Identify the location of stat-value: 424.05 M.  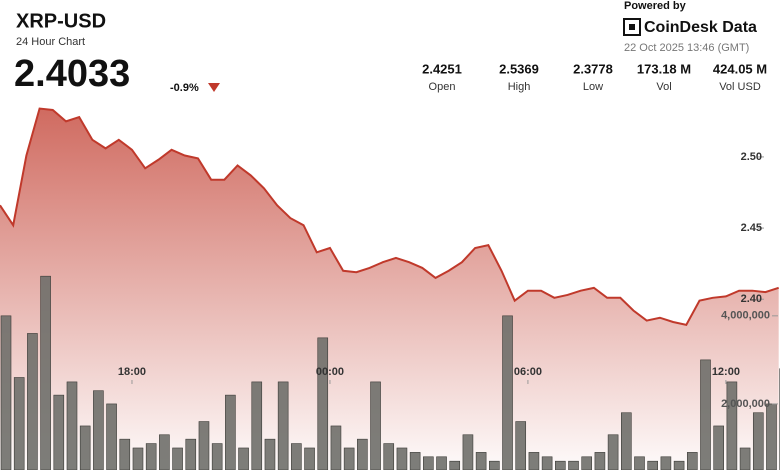
(740, 68).